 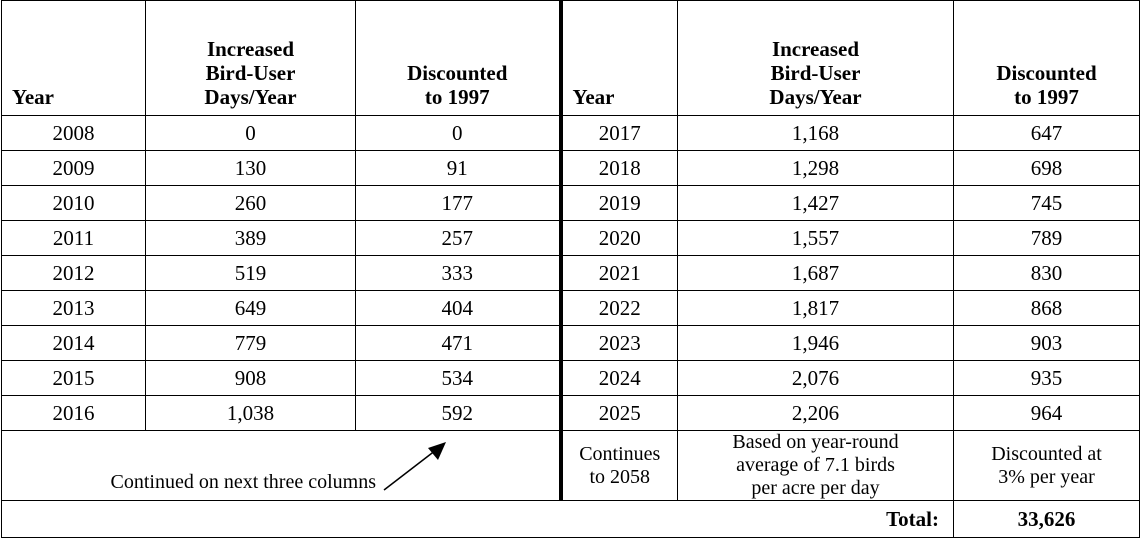 I want to click on data-cell: 2013, so click(x=73, y=308).